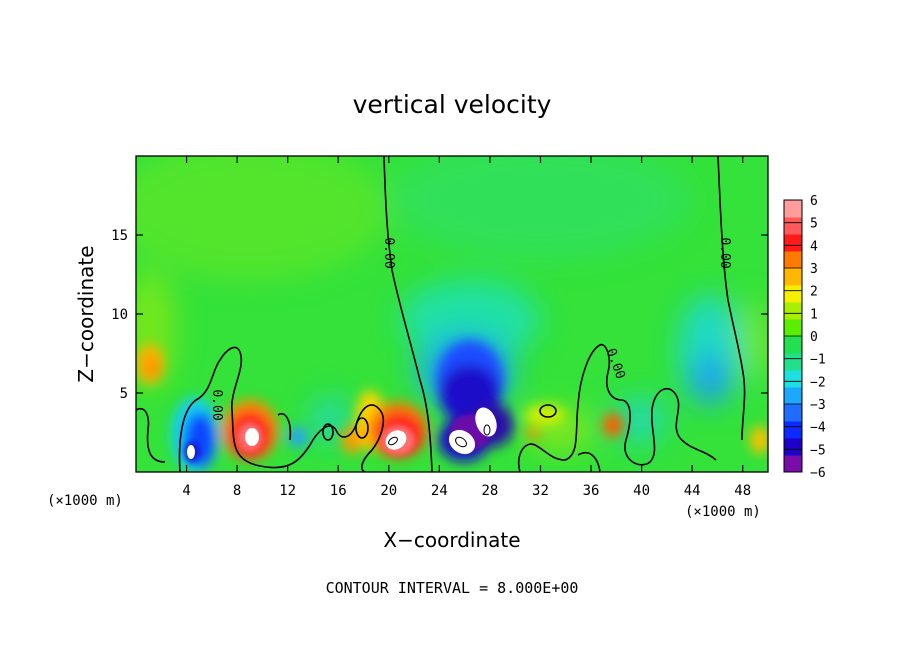 This screenshot has width=904, height=654. I want to click on colorbar-label: −4, so click(818, 428).